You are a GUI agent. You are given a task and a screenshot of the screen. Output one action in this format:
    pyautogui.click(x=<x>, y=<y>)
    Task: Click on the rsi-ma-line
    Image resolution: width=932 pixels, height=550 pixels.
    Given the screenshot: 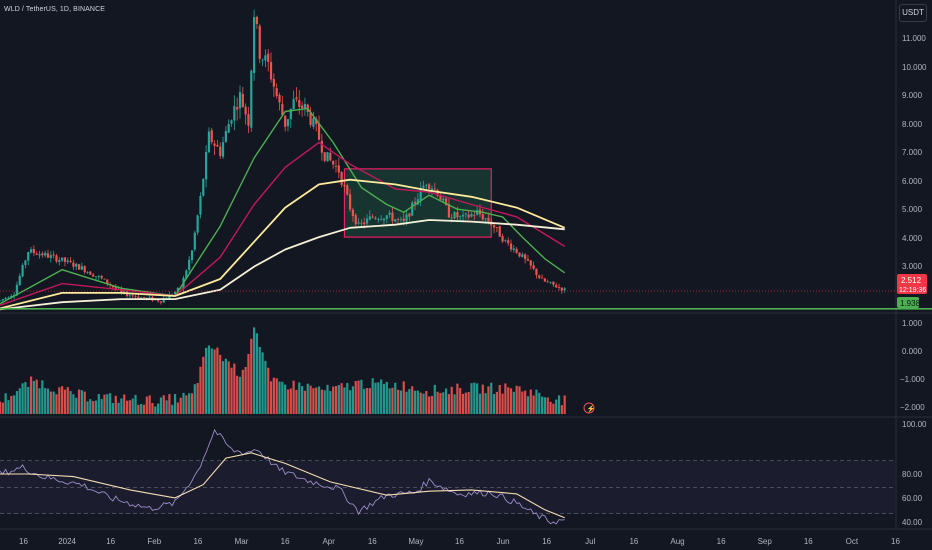 What is the action you would take?
    pyautogui.click(x=282, y=485)
    